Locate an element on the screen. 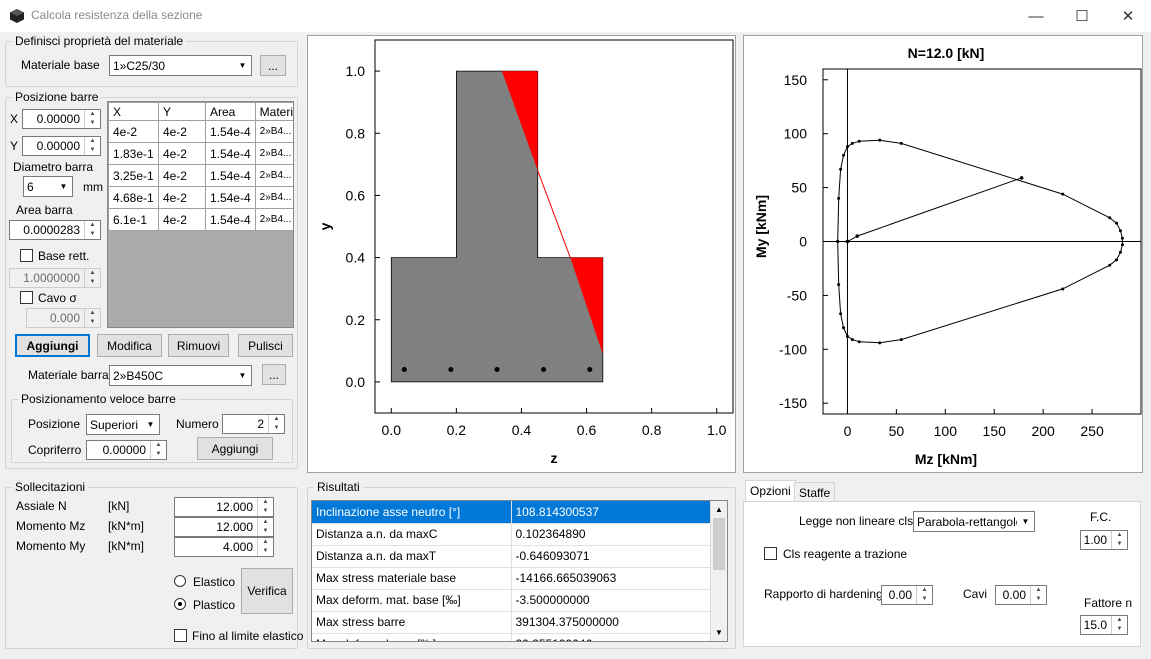  cavo-spin-icon: ▲ ▼ is located at coordinates (92, 318).